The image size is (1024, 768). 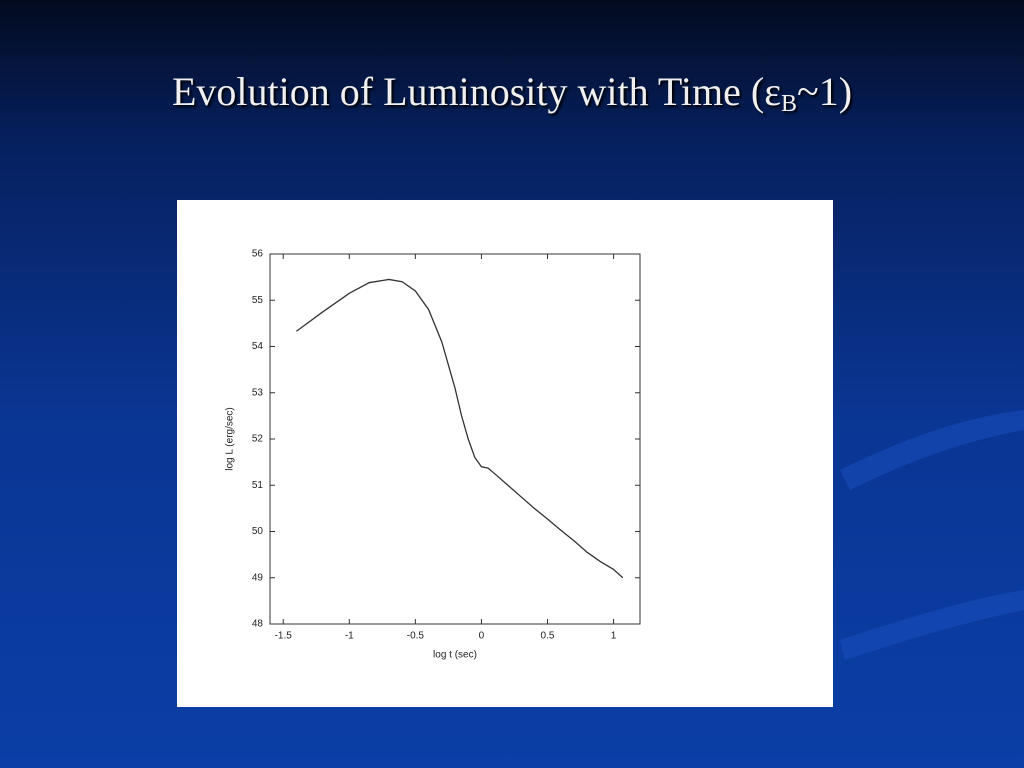 I want to click on x-tick-label: 0, so click(x=482, y=636).